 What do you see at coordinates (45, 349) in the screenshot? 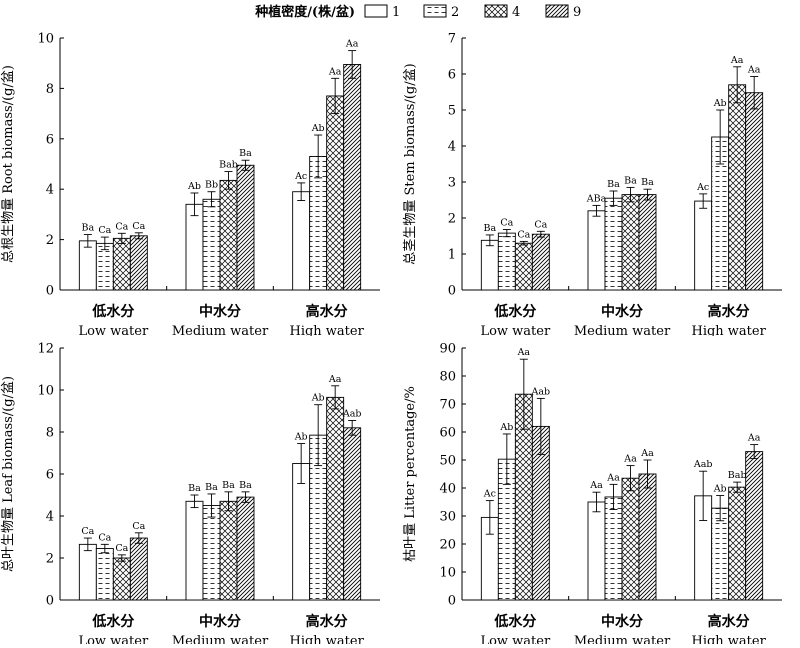
I see `y-tick-label: 12` at bounding box center [45, 349].